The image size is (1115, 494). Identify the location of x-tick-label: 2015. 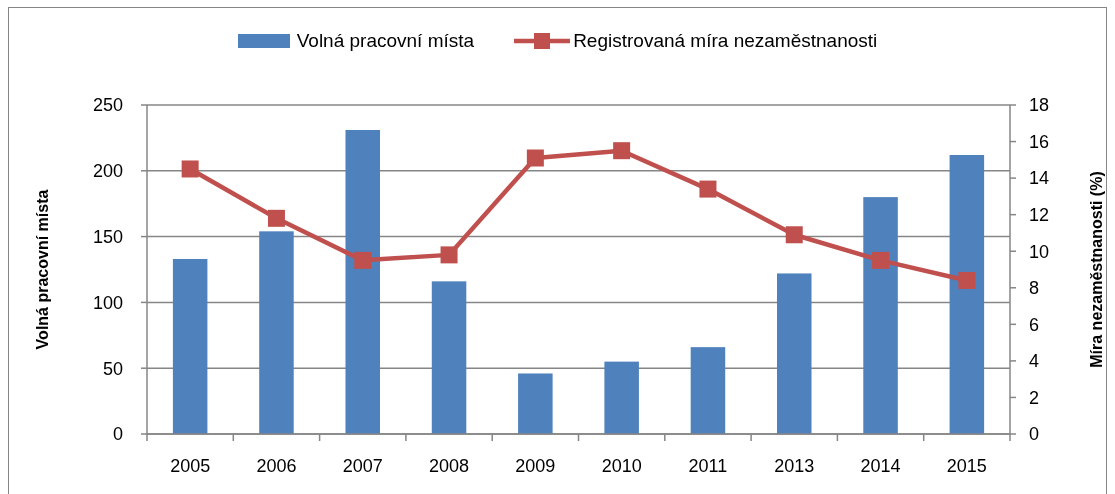
(966, 466).